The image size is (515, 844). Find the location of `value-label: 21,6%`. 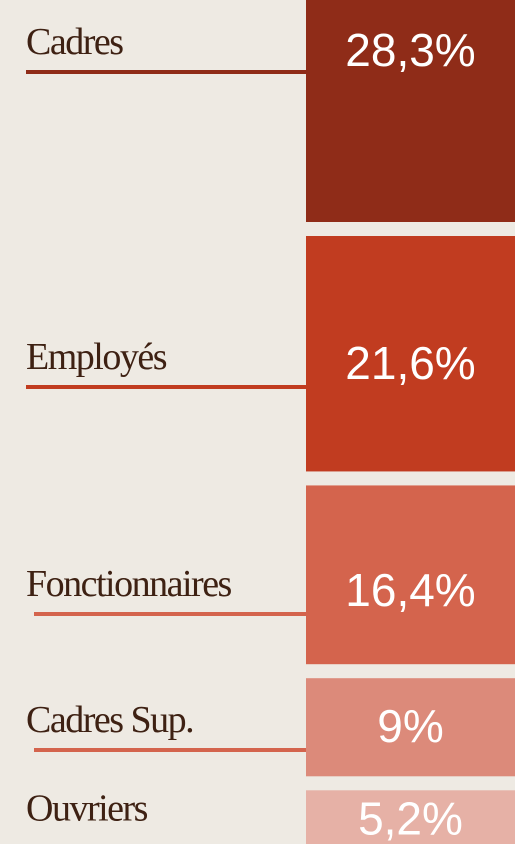

value-label: 21,6% is located at coordinates (410, 363).